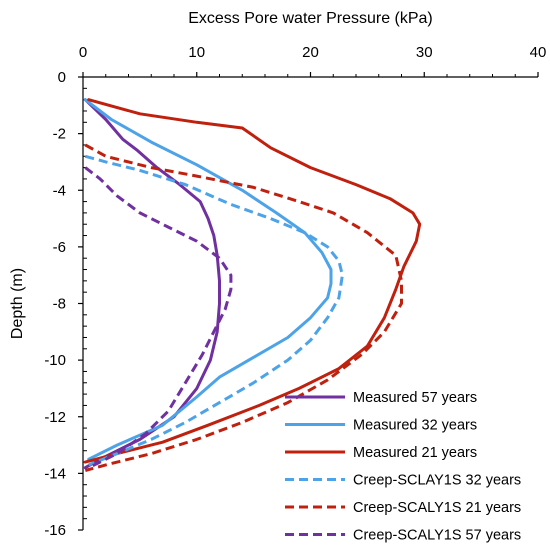 This screenshot has height=551, width=550. Describe the element at coordinates (59, 247) in the screenshot. I see `y-tick-label: -6` at that location.